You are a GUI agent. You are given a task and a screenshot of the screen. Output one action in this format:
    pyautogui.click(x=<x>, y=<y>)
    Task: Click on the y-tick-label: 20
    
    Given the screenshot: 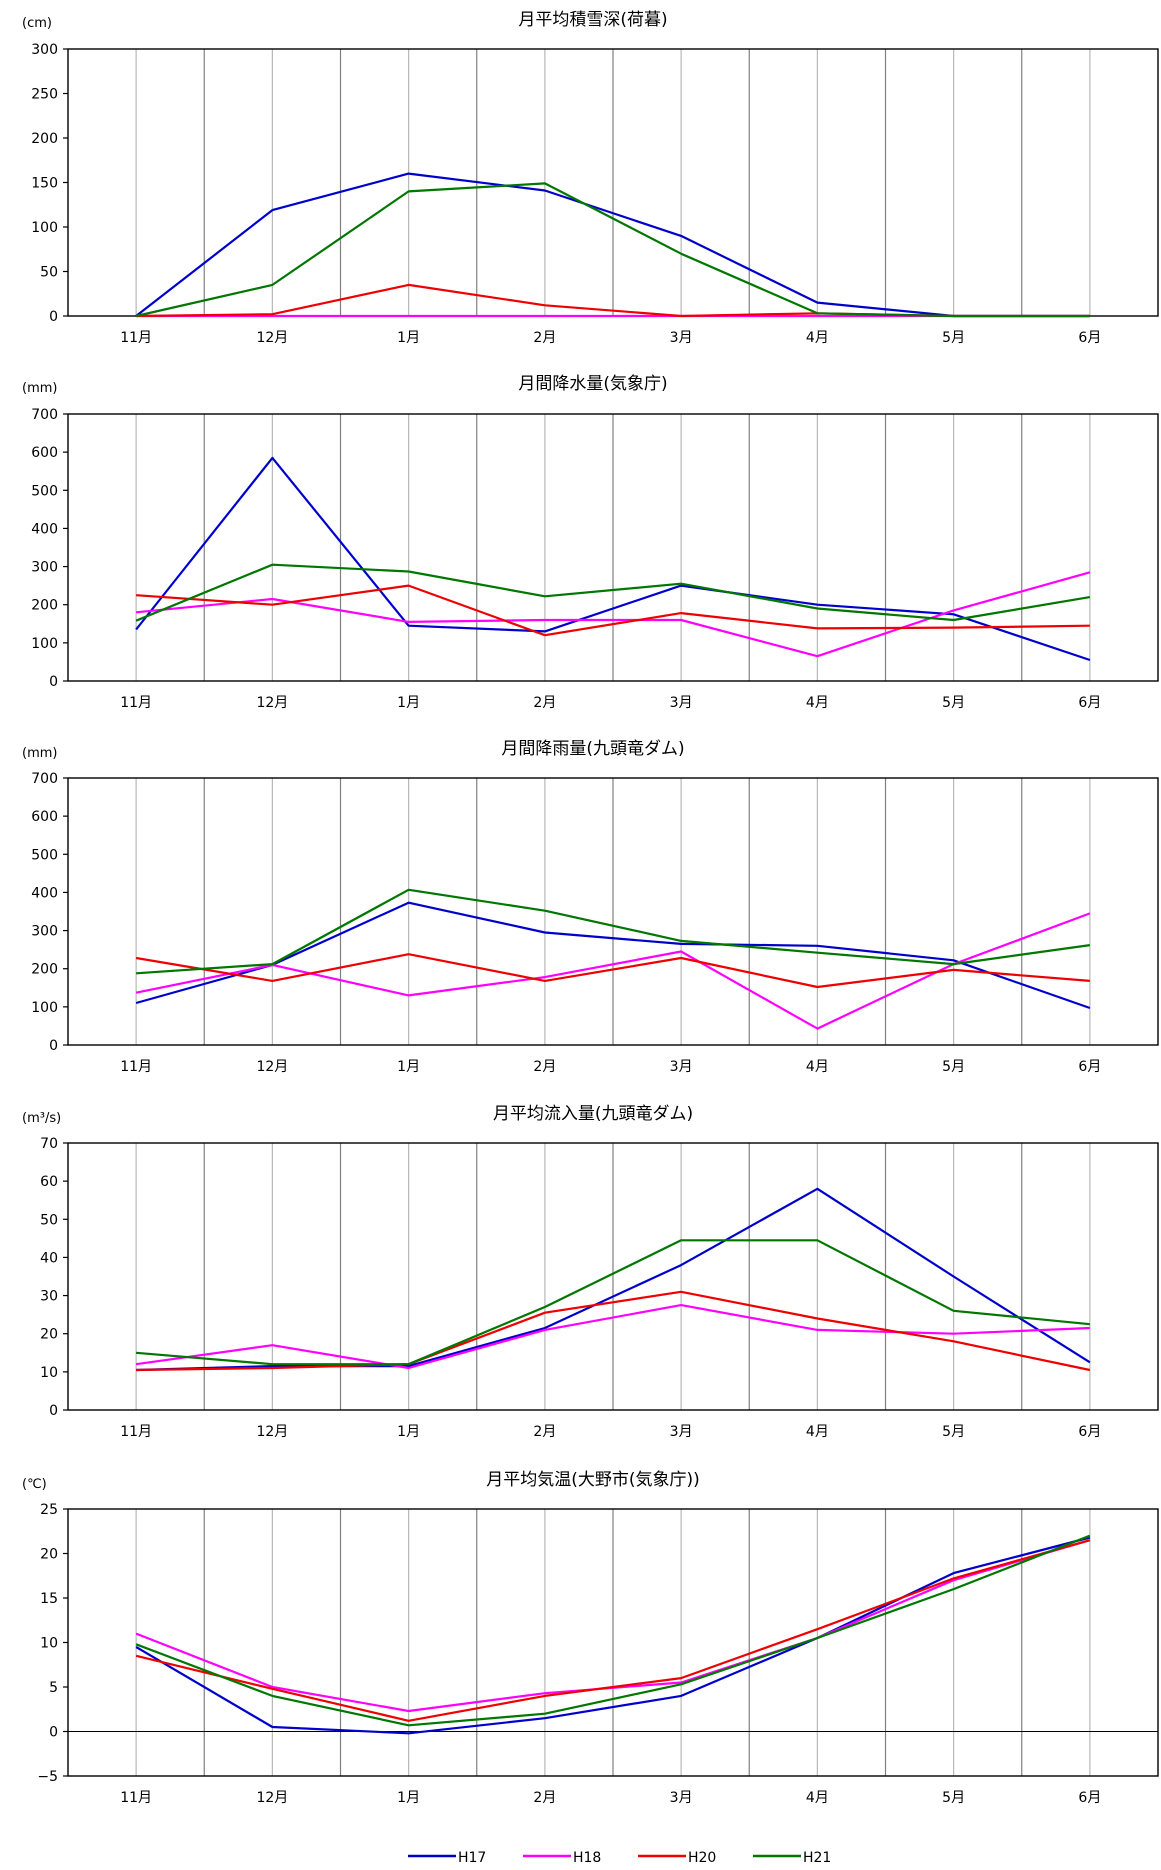 What is the action you would take?
    pyautogui.click(x=49, y=1555)
    